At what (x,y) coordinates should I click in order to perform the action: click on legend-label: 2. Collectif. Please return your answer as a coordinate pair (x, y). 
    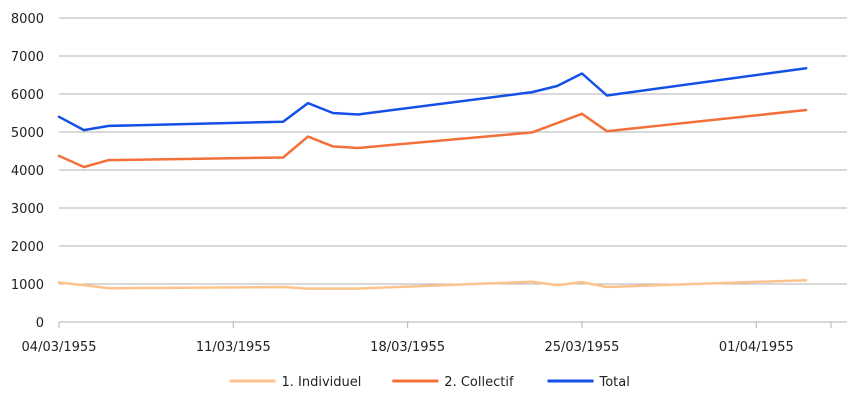
    Looking at the image, I should click on (479, 382).